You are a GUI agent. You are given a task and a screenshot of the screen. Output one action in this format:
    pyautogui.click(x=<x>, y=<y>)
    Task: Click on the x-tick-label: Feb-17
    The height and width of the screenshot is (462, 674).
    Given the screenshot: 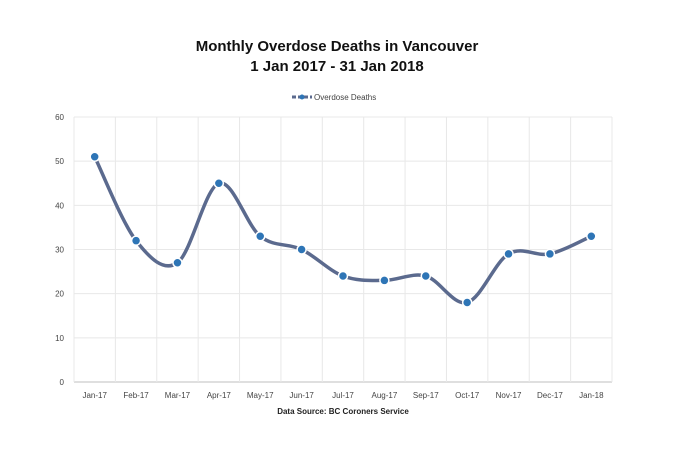 What is the action you would take?
    pyautogui.click(x=136, y=395)
    